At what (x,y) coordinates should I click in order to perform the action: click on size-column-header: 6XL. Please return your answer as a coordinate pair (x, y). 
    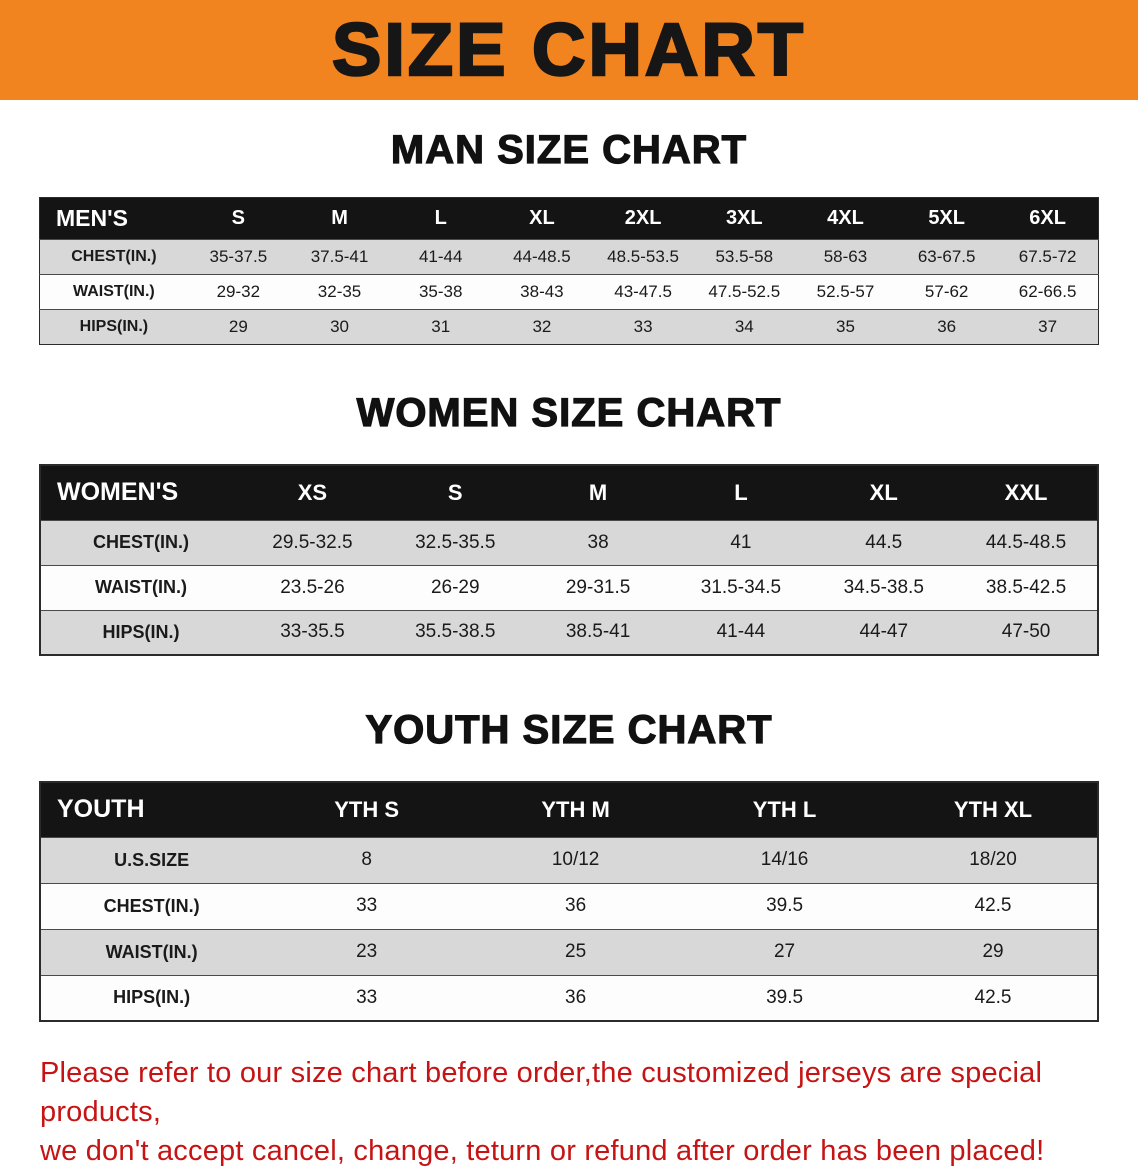
    Looking at the image, I should click on (1048, 218).